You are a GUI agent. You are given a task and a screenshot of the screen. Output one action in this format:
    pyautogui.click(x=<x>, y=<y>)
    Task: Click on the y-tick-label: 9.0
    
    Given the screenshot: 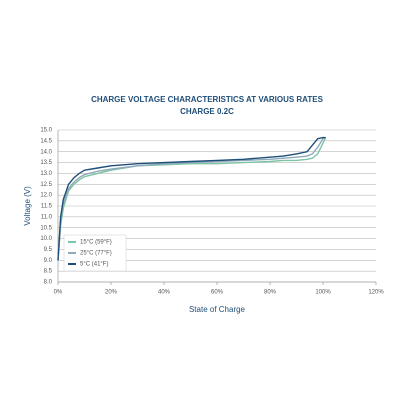 What is the action you would take?
    pyautogui.click(x=48, y=261)
    